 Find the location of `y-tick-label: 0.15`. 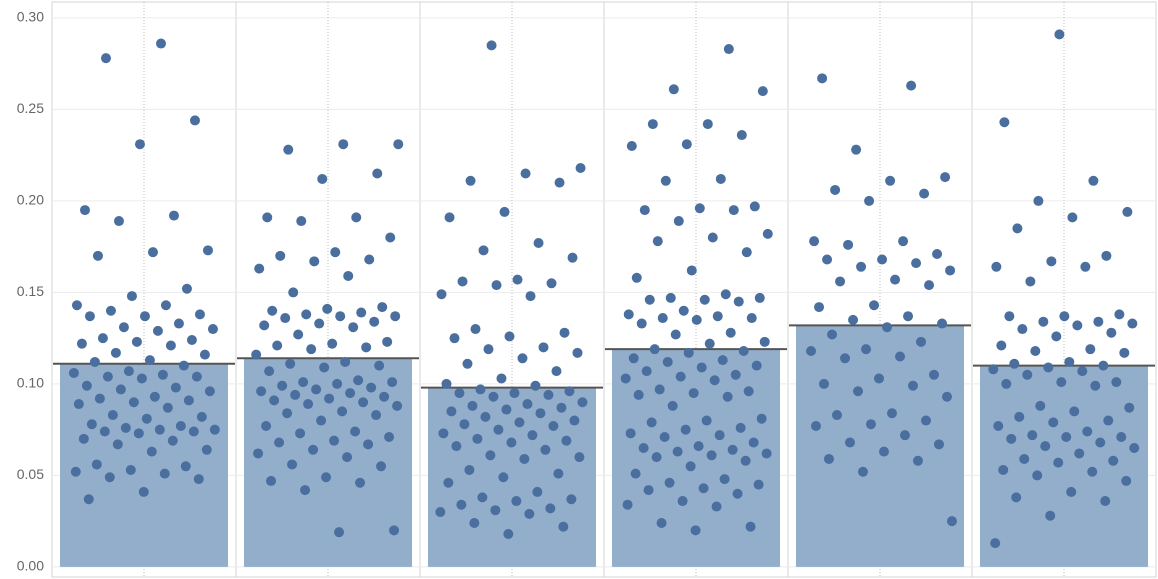

y-tick-label: 0.15 is located at coordinates (30, 291).